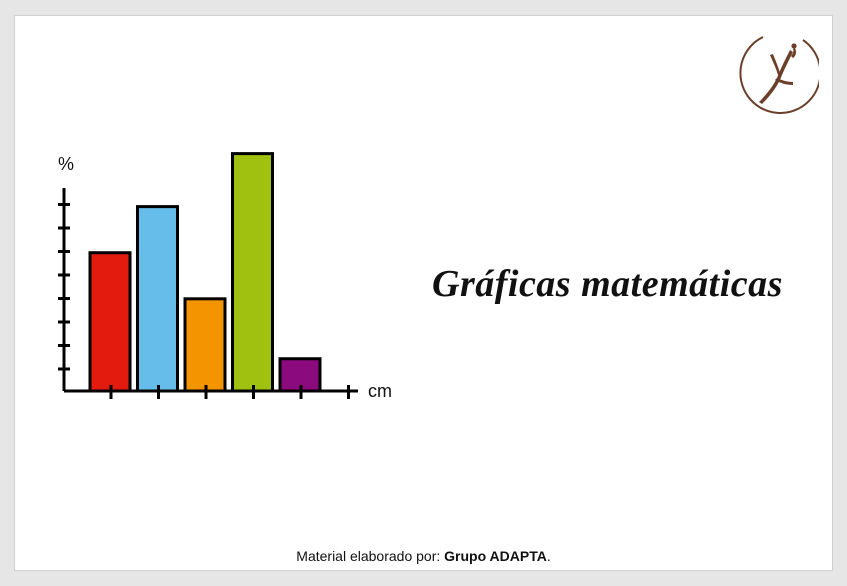 The image size is (847, 586). I want to click on footer-group: Grupo ADAPTA, so click(495, 556).